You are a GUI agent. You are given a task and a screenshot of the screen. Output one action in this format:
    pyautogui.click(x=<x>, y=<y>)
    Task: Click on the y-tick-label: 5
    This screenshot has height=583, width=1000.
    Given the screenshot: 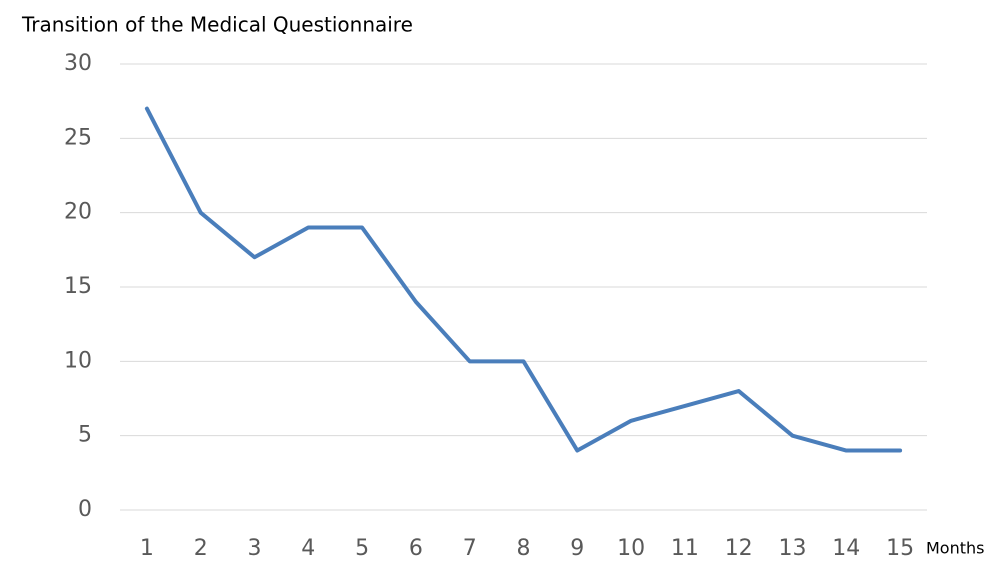 What is the action you would take?
    pyautogui.click(x=85, y=435)
    